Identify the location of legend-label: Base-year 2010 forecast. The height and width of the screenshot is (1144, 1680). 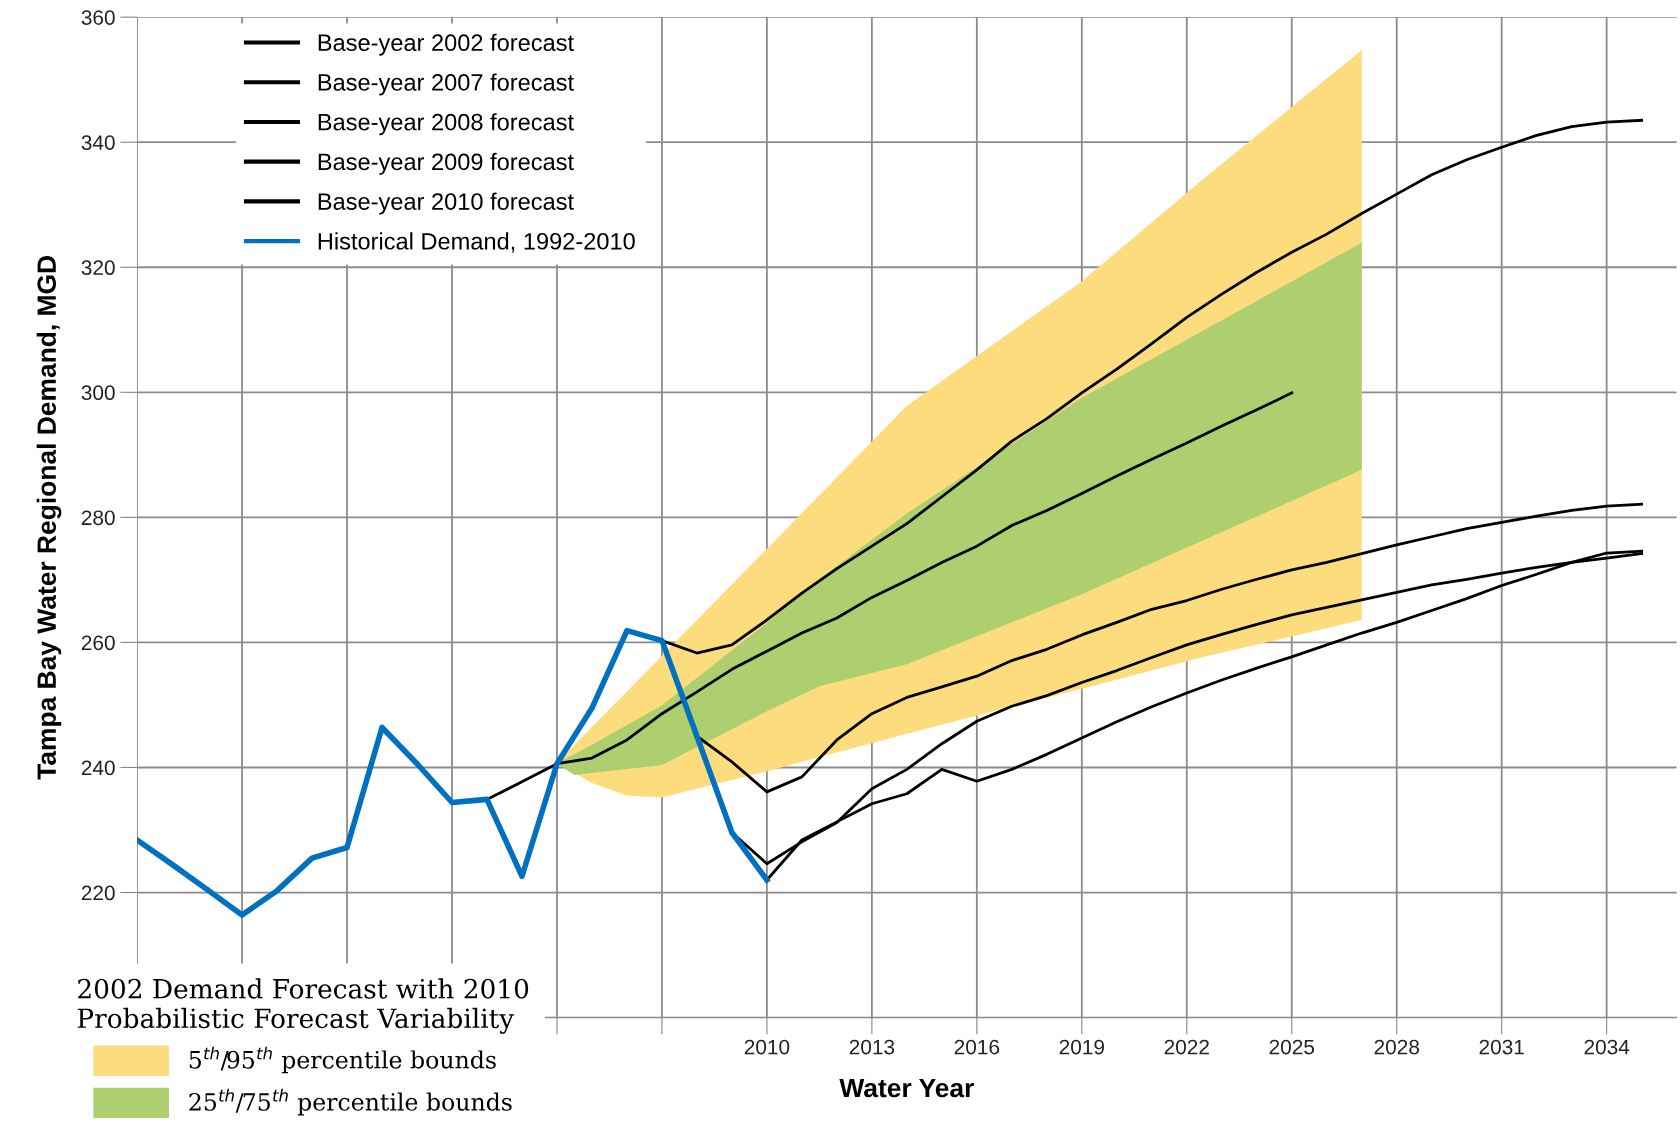
(446, 203).